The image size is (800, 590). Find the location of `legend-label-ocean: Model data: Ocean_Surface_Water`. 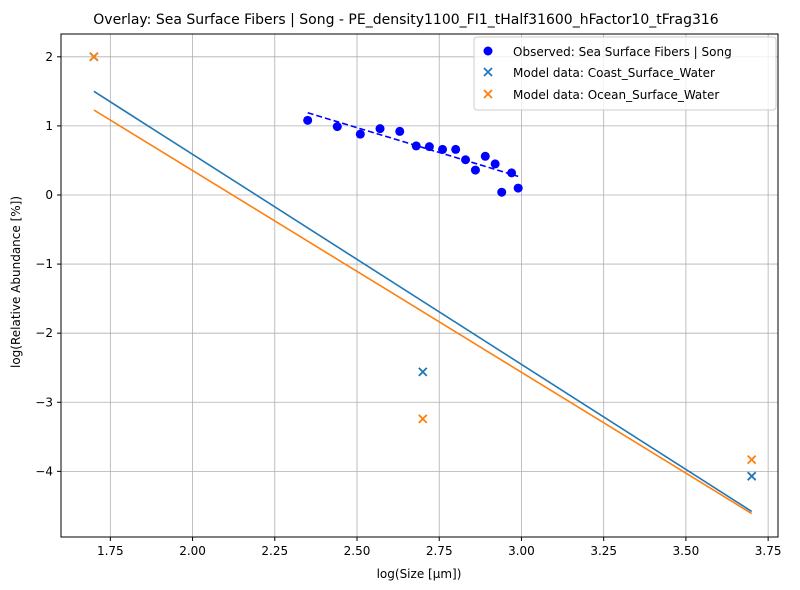

legend-label-ocean: Model data: Ocean_Surface_Water is located at coordinates (616, 95).